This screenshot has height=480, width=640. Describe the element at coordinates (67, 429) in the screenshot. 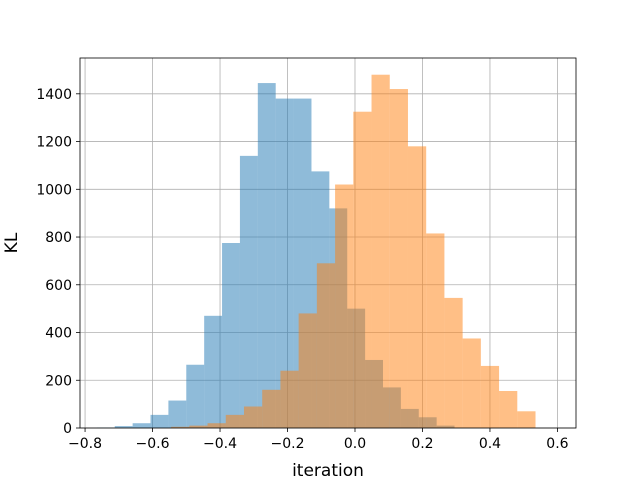

I see `y-tick-label: 0` at that location.